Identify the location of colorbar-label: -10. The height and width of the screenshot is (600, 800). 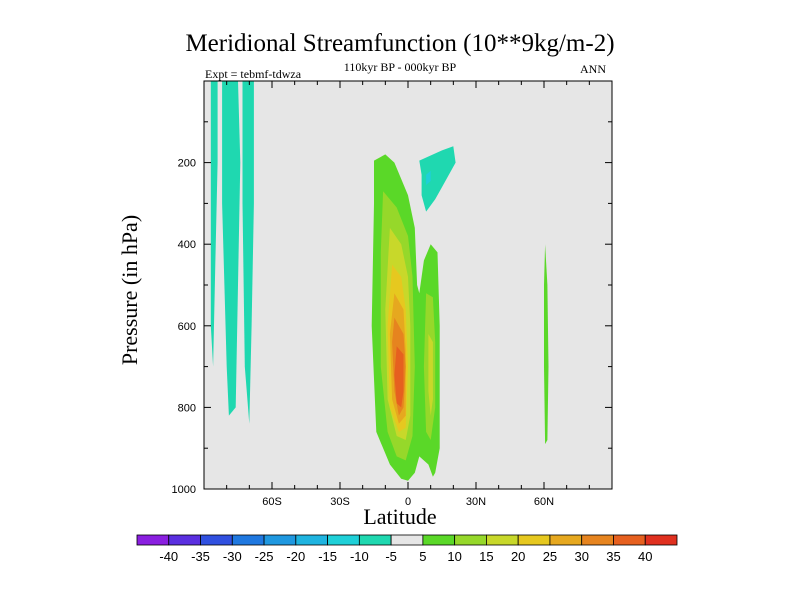
(359, 556).